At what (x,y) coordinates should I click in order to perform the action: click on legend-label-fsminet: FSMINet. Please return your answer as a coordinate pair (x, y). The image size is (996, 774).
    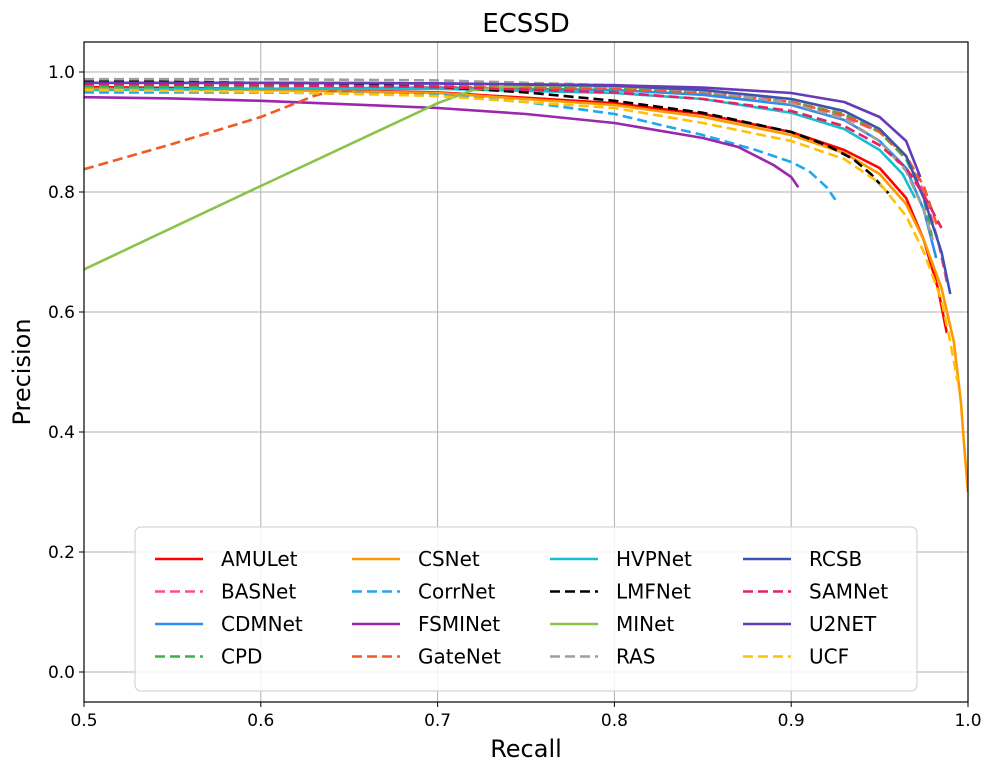
    Looking at the image, I should click on (459, 624).